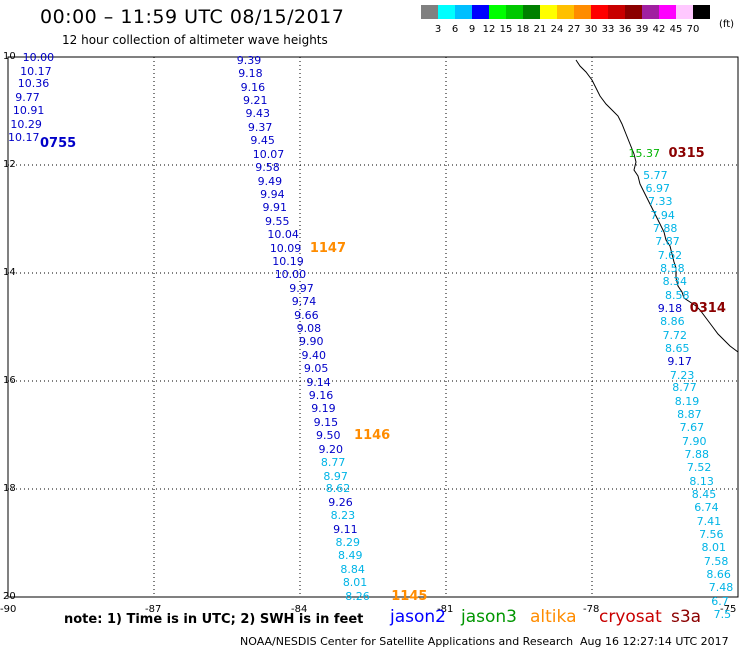  What do you see at coordinates (409, 596) in the screenshot?
I see `pass-time-label: 1145` at bounding box center [409, 596].